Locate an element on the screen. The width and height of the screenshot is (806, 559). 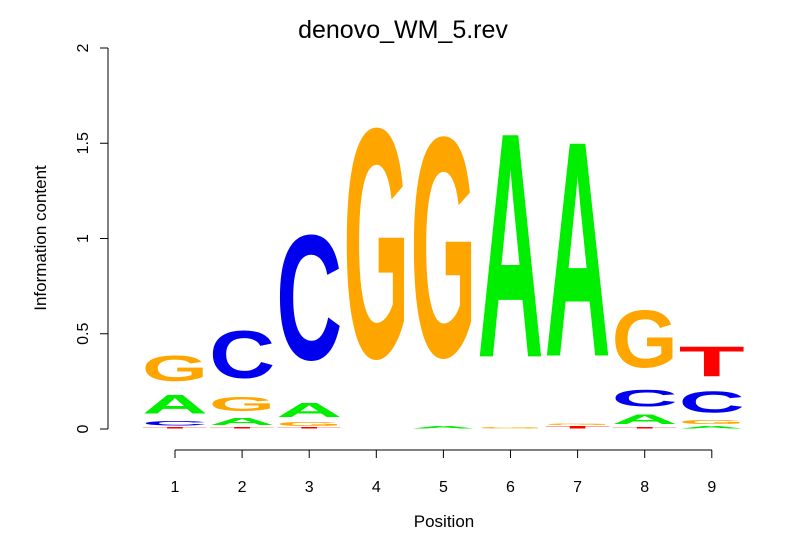
logo-letter-c-pos2: C is located at coordinates (242, 355).